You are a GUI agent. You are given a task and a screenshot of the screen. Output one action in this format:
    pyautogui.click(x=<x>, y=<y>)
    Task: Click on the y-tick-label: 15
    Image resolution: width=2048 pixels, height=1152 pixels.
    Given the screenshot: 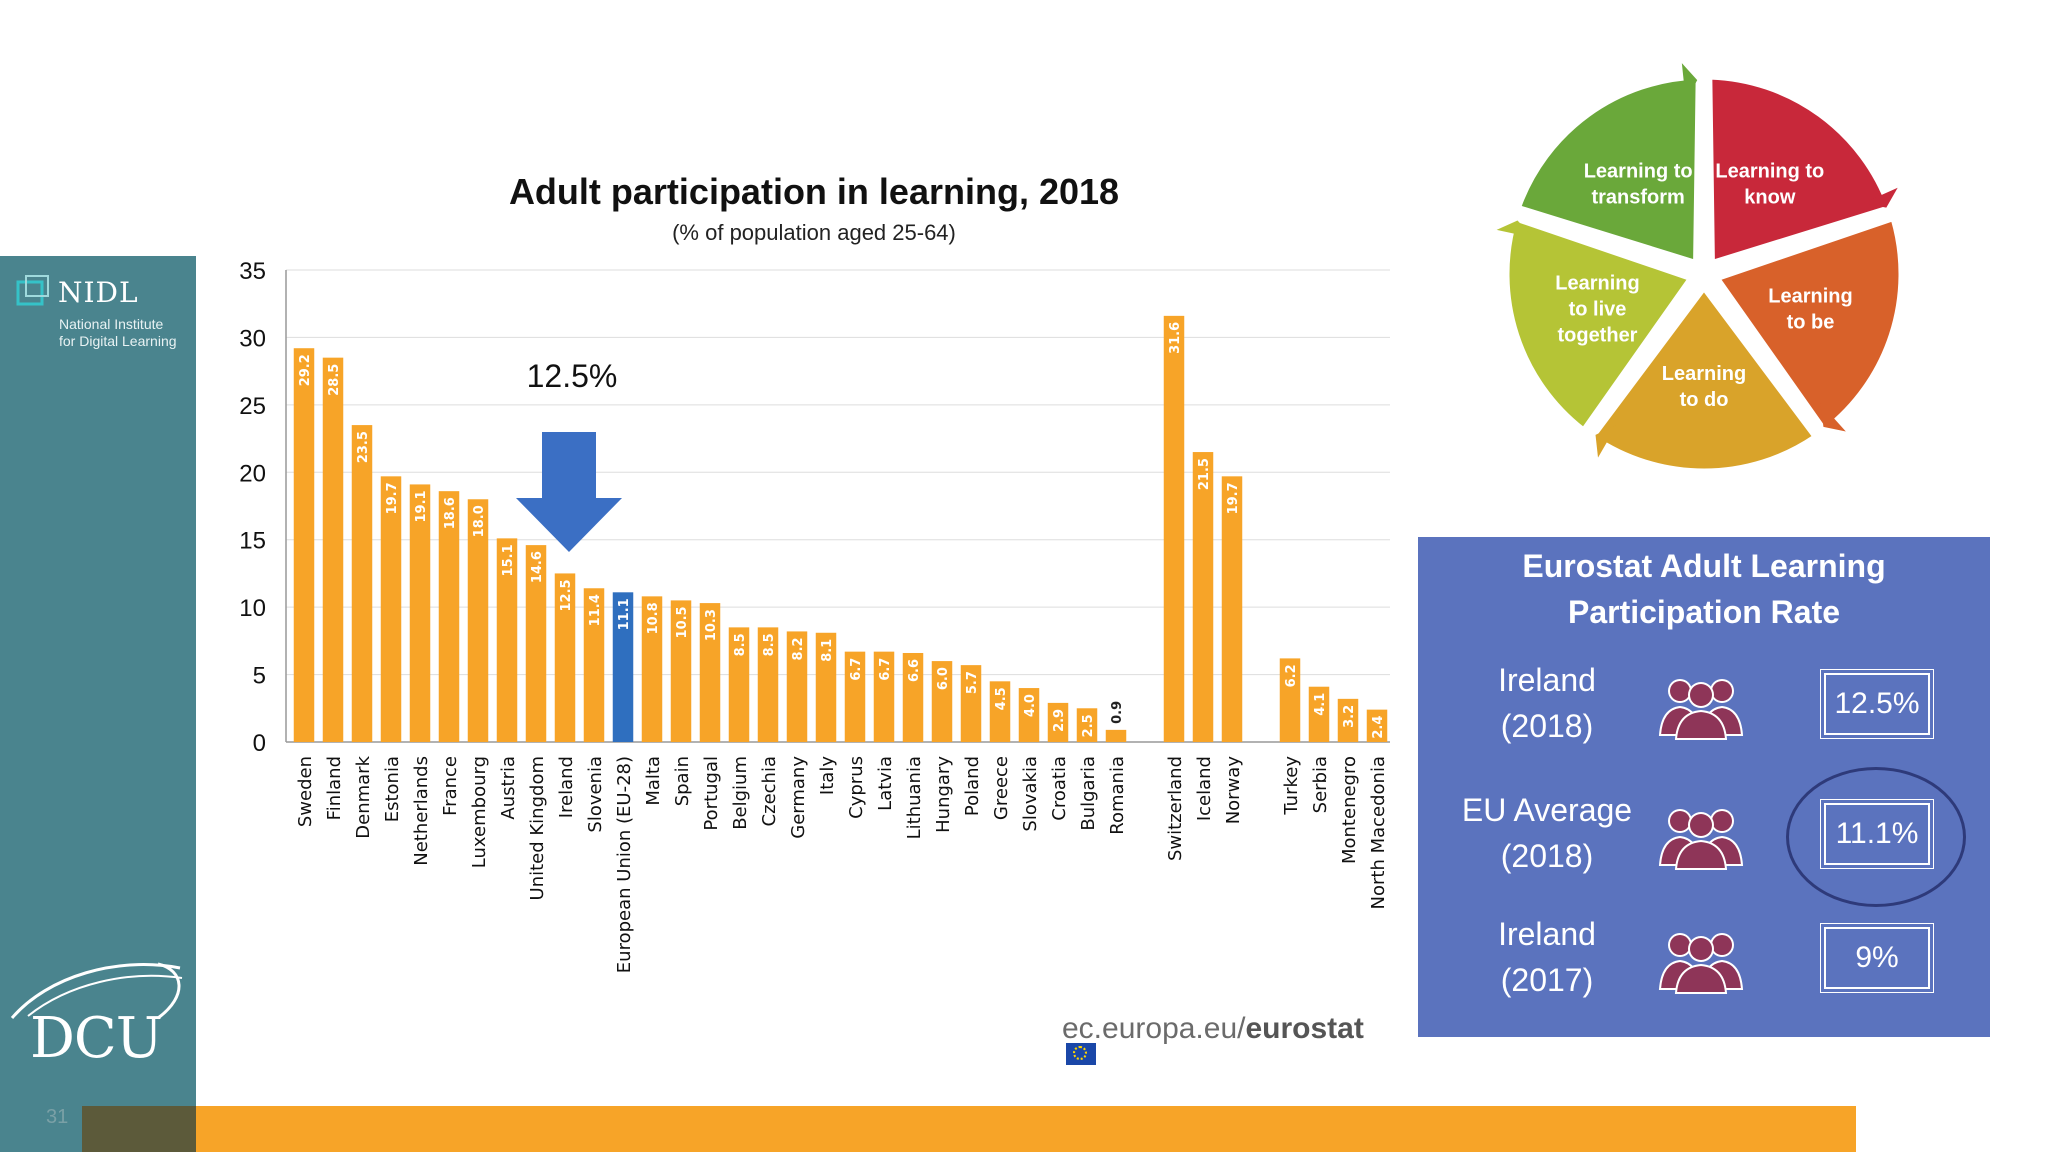 What is the action you would take?
    pyautogui.click(x=252, y=541)
    